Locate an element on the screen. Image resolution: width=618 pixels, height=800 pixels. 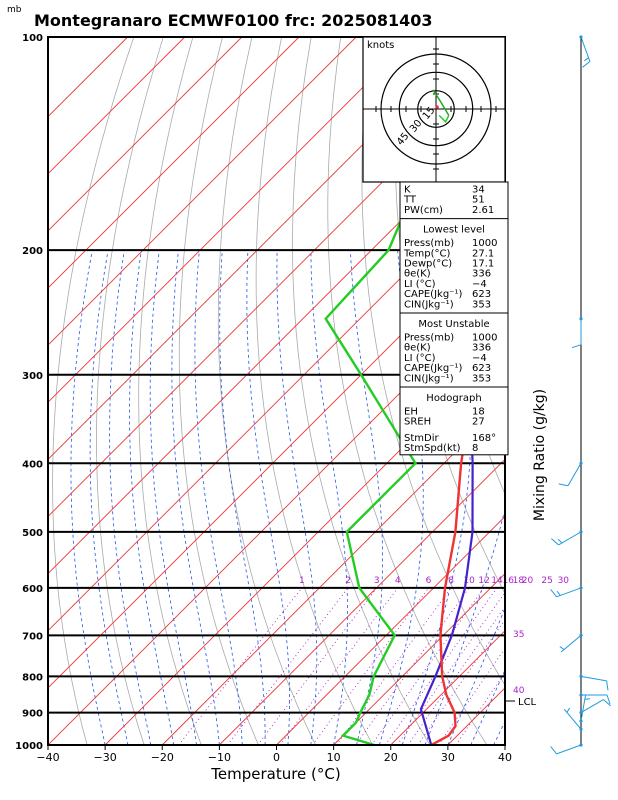
mixing-ratio-tick-label: 4 is located at coordinates (398, 581).